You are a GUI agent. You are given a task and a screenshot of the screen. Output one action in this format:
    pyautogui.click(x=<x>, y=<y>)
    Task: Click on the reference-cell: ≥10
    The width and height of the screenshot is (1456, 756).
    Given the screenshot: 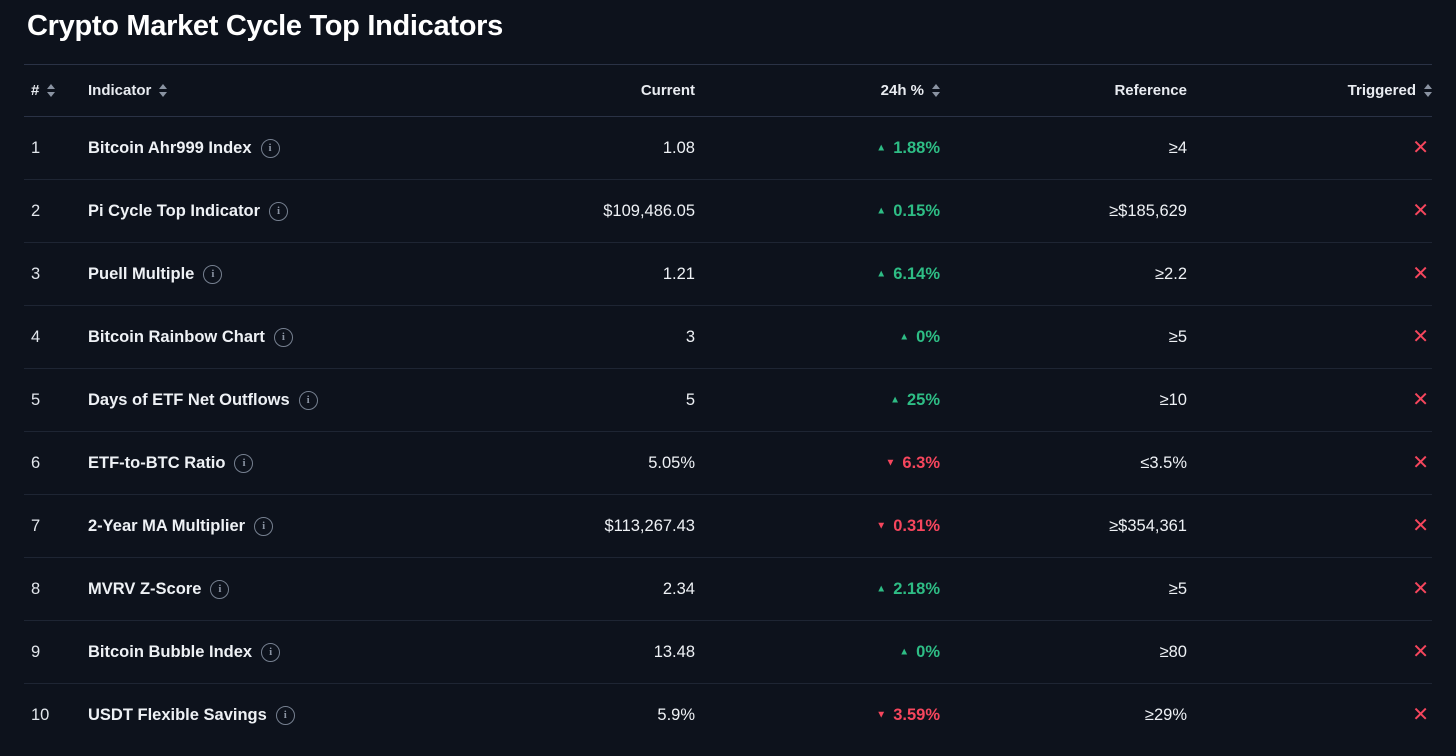 What is the action you would take?
    pyautogui.click(x=1173, y=399)
    